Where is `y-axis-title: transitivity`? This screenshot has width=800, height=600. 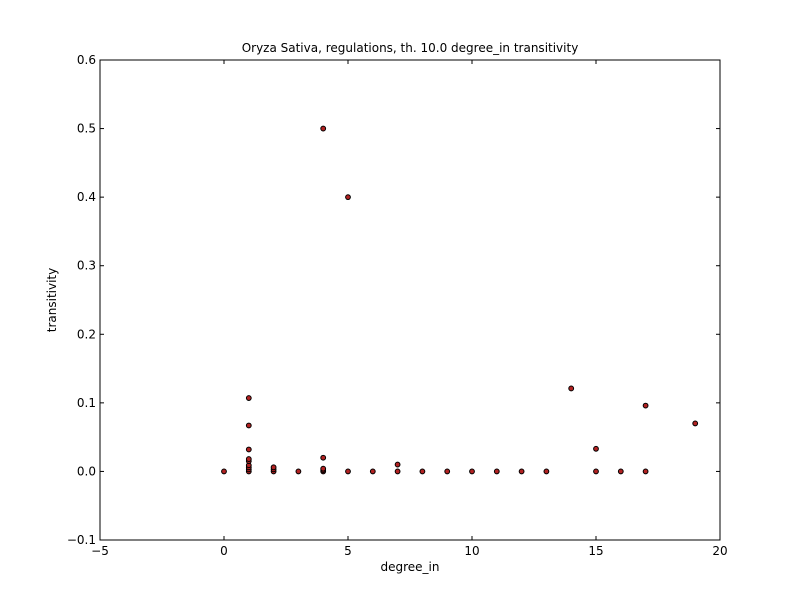
y-axis-title: transitivity is located at coordinates (52, 300).